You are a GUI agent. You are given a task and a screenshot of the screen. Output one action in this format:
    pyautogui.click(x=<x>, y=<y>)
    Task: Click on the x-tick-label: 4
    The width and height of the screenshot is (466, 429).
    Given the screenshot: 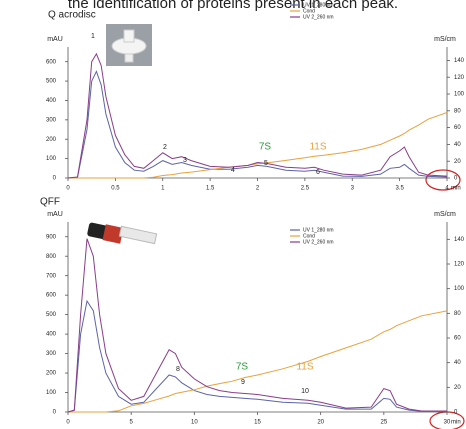 What is the action you would take?
    pyautogui.click(x=447, y=189)
    